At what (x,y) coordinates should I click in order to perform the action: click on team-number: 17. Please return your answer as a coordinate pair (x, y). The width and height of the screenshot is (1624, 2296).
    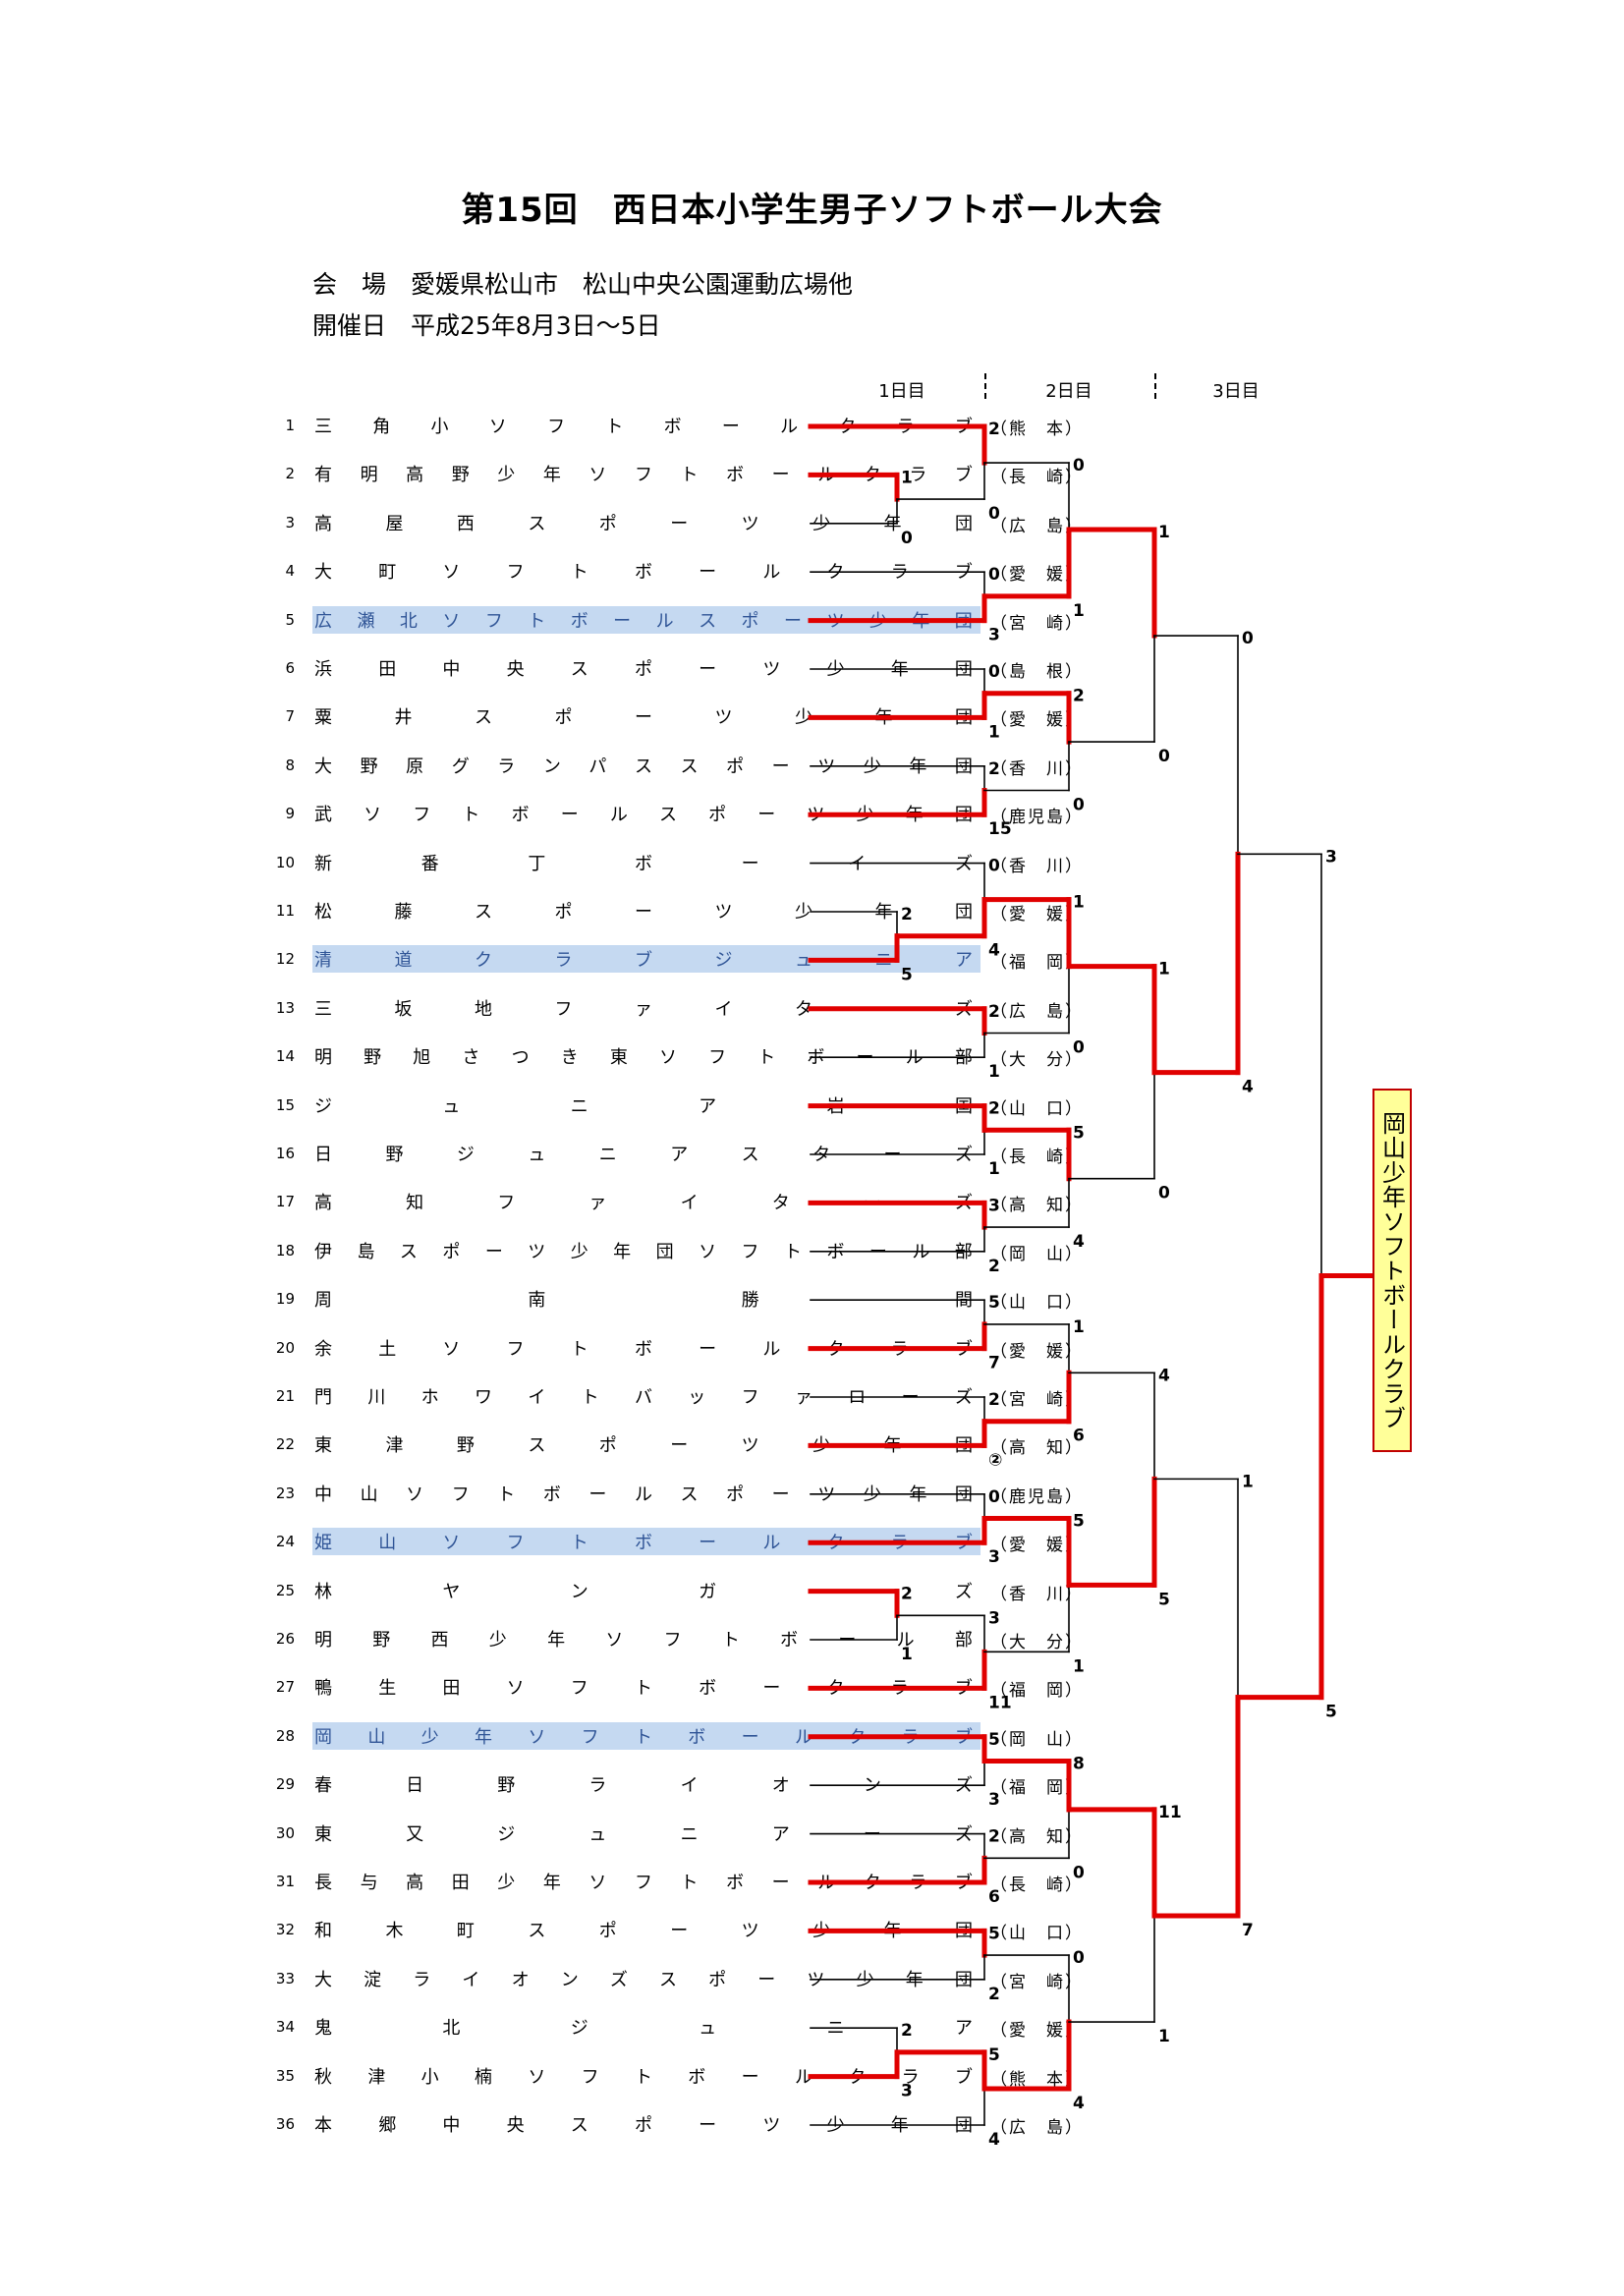
    Looking at the image, I should click on (285, 1202).